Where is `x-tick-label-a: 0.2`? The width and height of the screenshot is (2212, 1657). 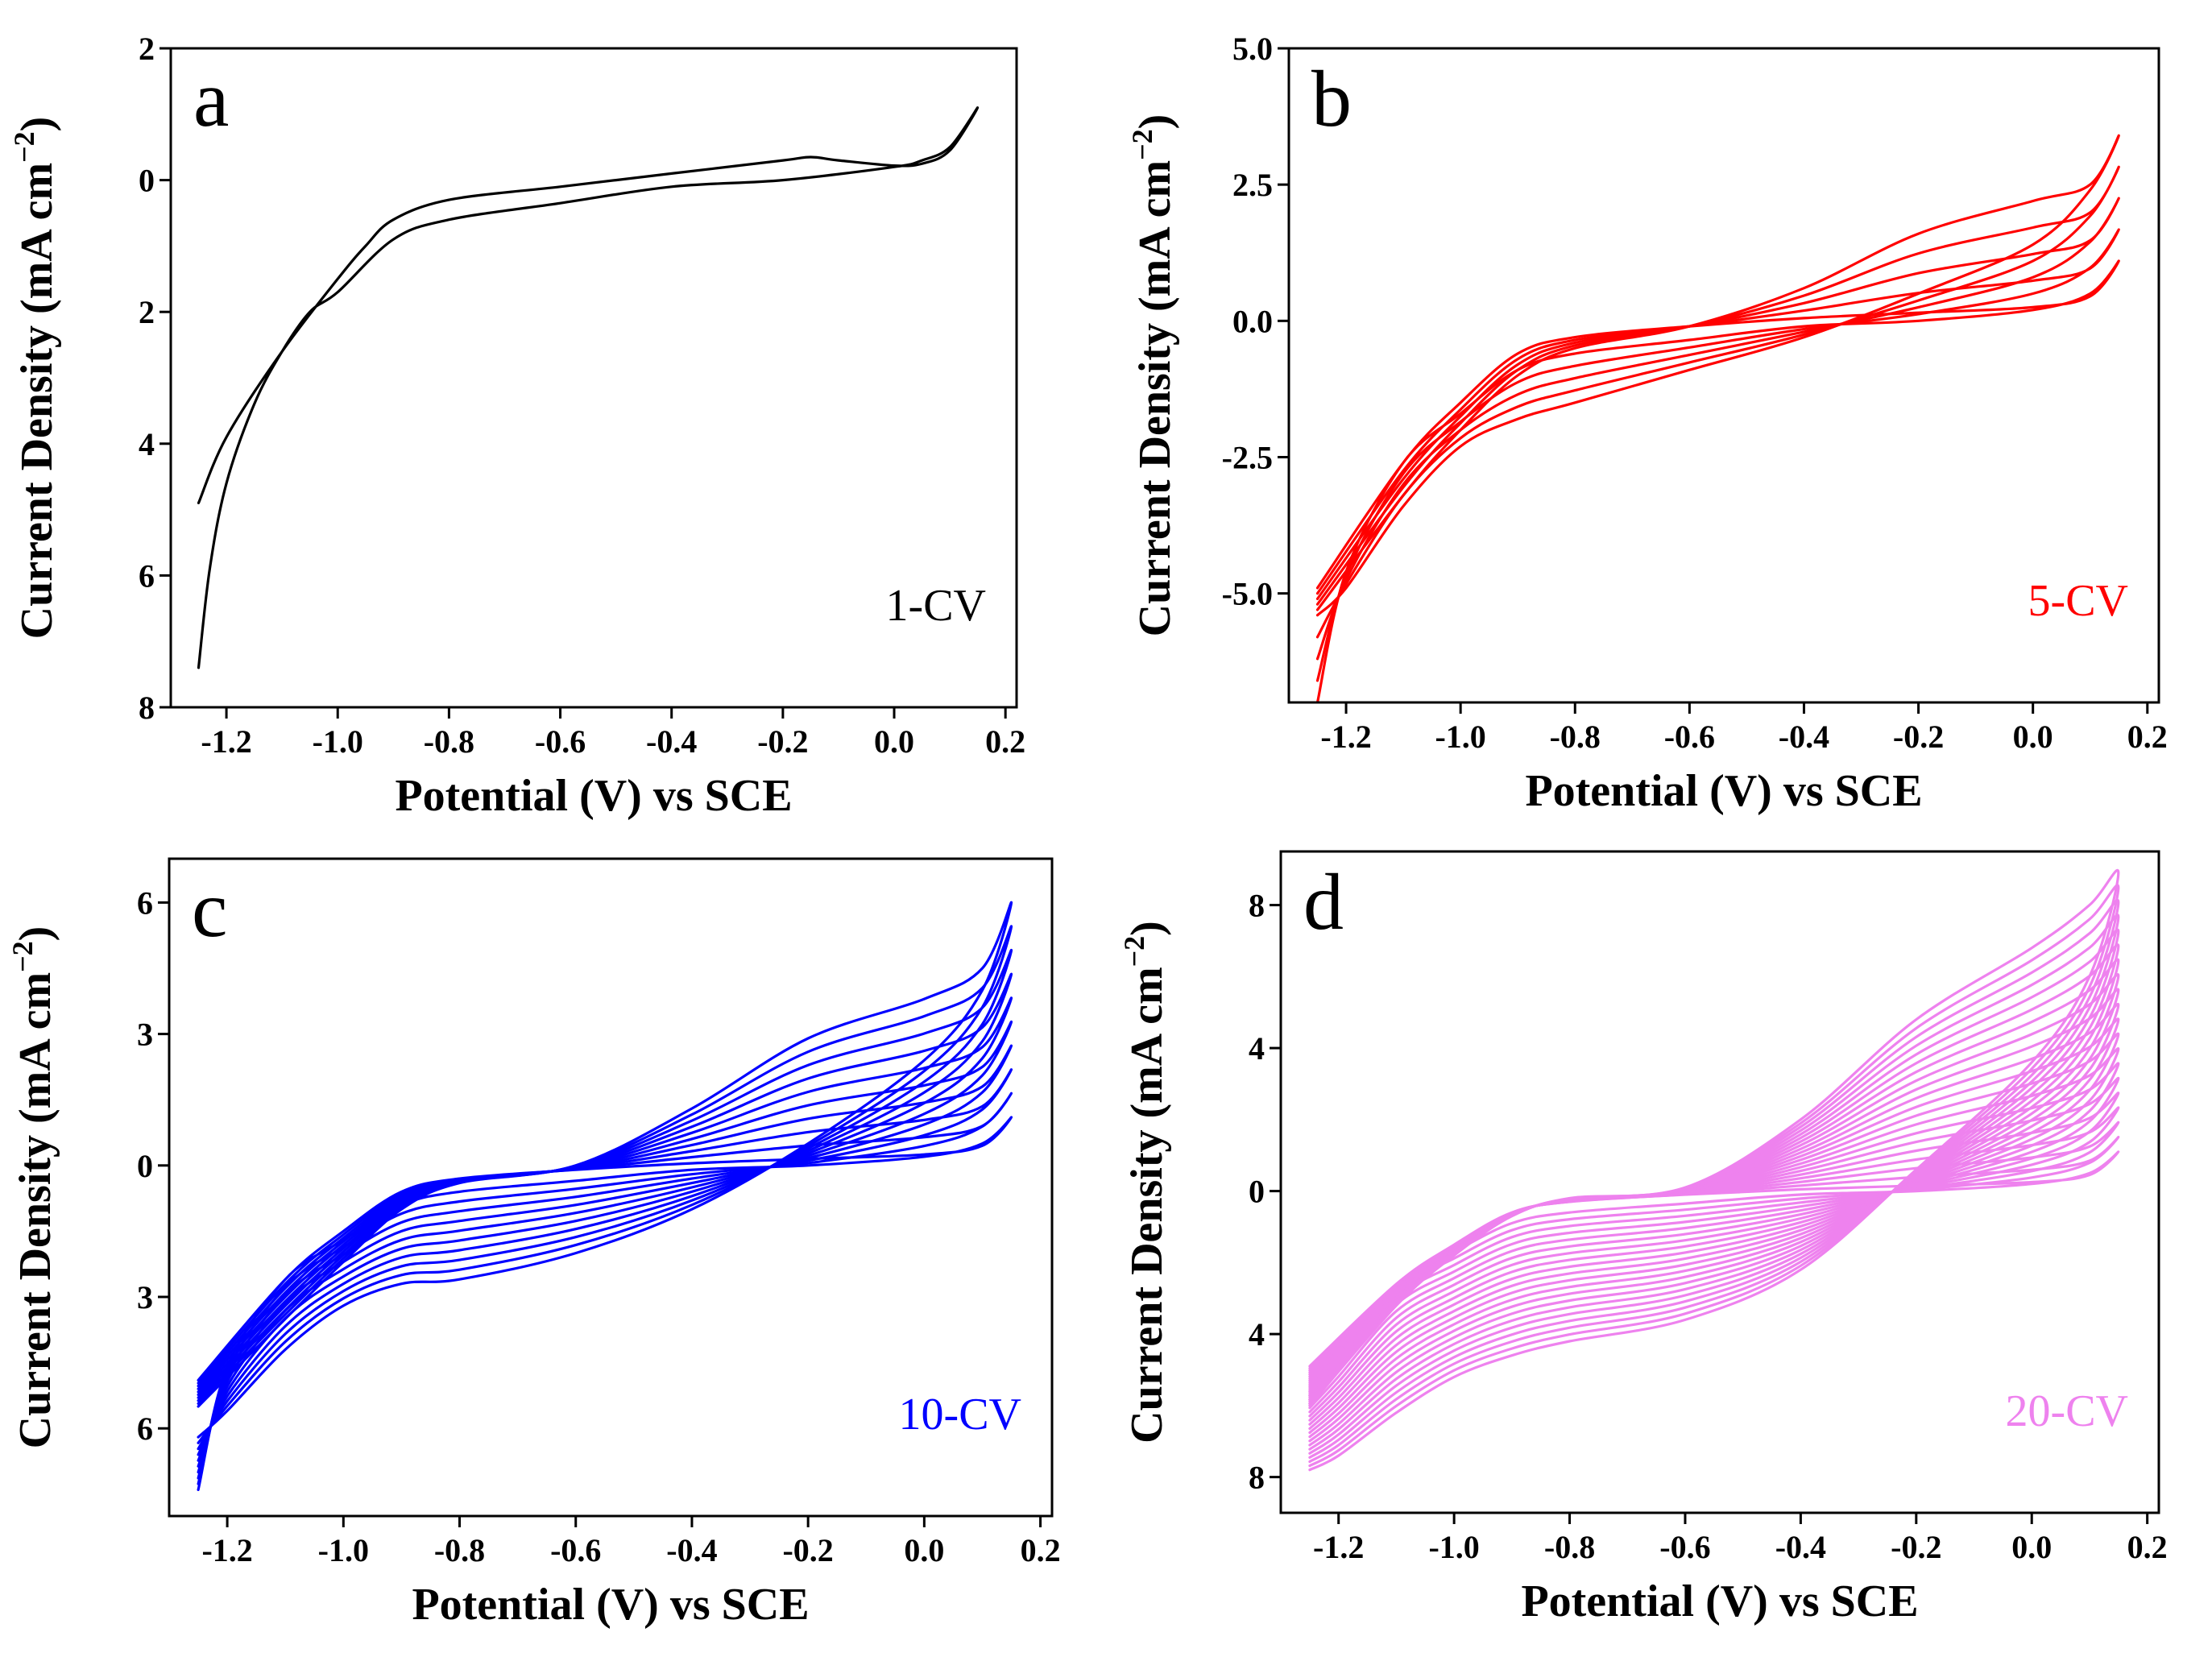
x-tick-label-a: 0.2 is located at coordinates (1005, 742).